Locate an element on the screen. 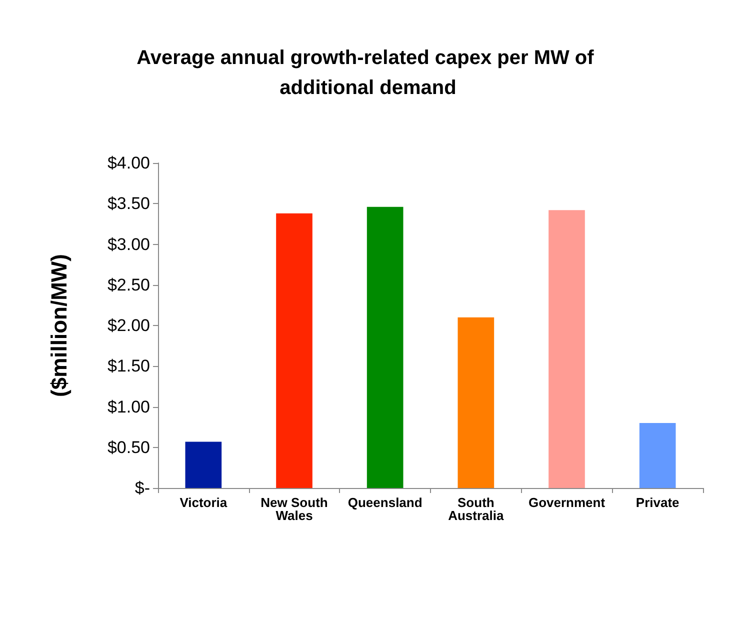 The width and height of the screenshot is (738, 617). y-tick-label: $2.00 is located at coordinates (128, 325).